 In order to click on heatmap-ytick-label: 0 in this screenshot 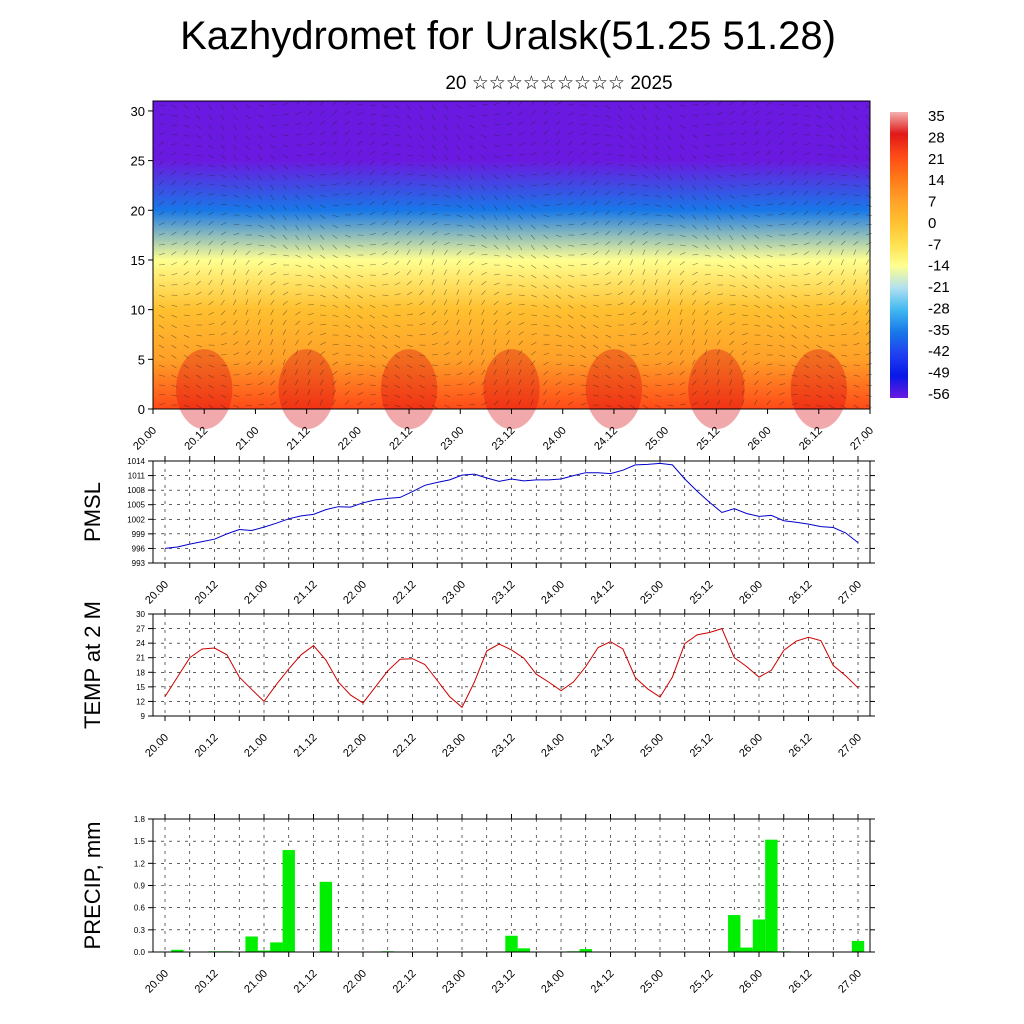, I will do `click(141, 409)`.